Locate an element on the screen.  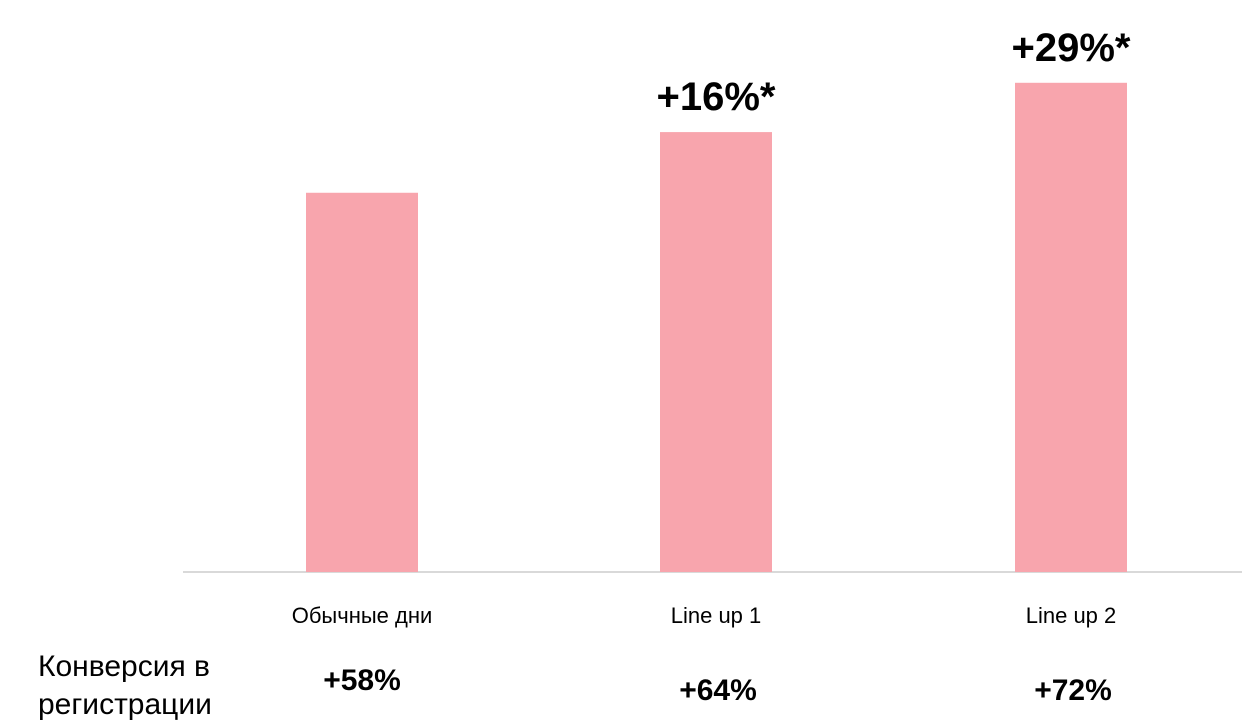
conversion-value-lineup1: +64% is located at coordinates (718, 690).